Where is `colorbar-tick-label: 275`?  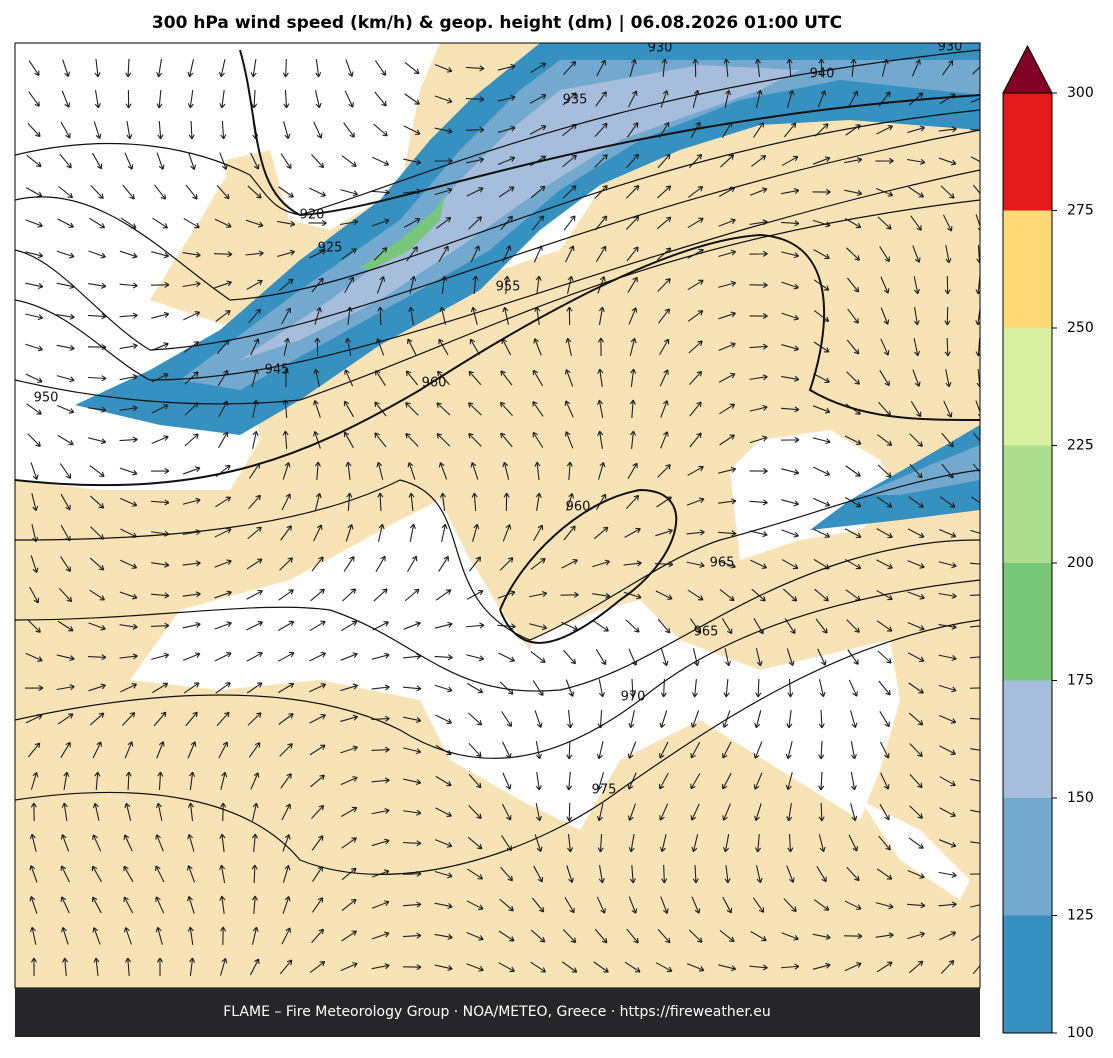 colorbar-tick-label: 275 is located at coordinates (1080, 211).